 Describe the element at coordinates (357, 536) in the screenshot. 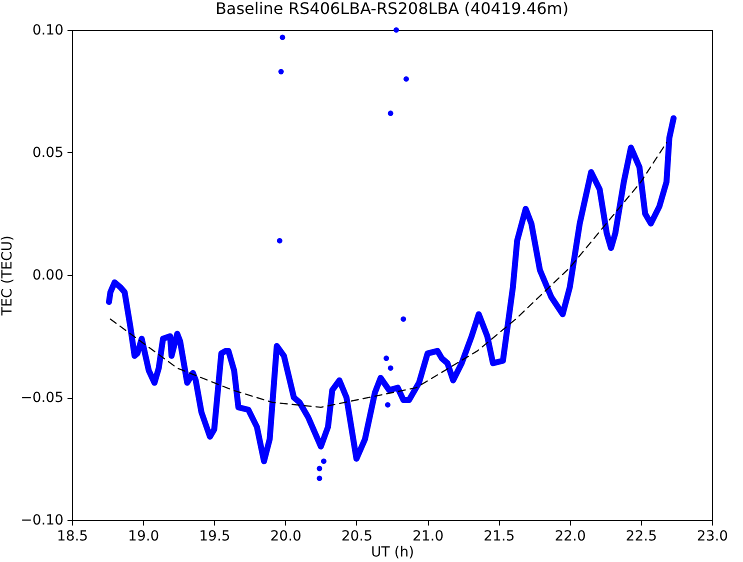

I see `x-tick-label: 20.5` at that location.